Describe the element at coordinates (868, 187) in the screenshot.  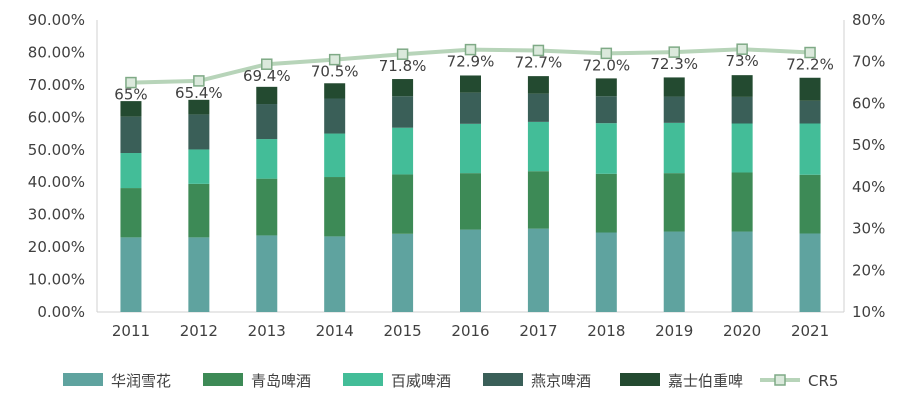
I see `y-right-tick-label: 40%` at that location.